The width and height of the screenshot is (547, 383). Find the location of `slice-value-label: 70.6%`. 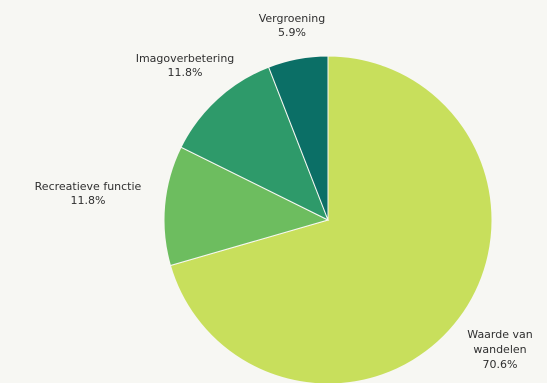

slice-value-label: 70.6% is located at coordinates (500, 364).